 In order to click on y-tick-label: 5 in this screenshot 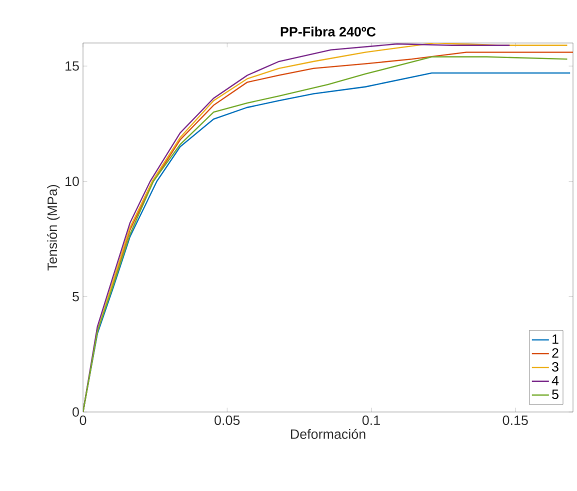, I will do `click(75, 297)`.